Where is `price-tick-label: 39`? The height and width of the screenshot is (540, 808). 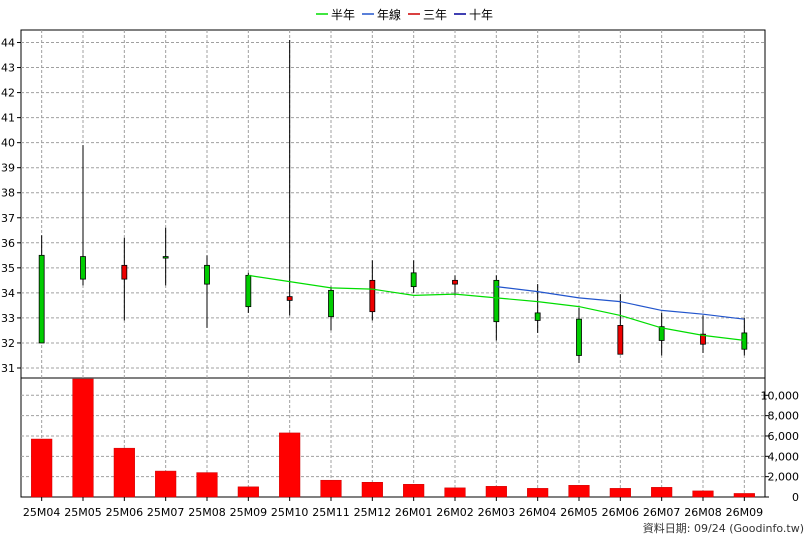
price-tick-label: 39 is located at coordinates (8, 168).